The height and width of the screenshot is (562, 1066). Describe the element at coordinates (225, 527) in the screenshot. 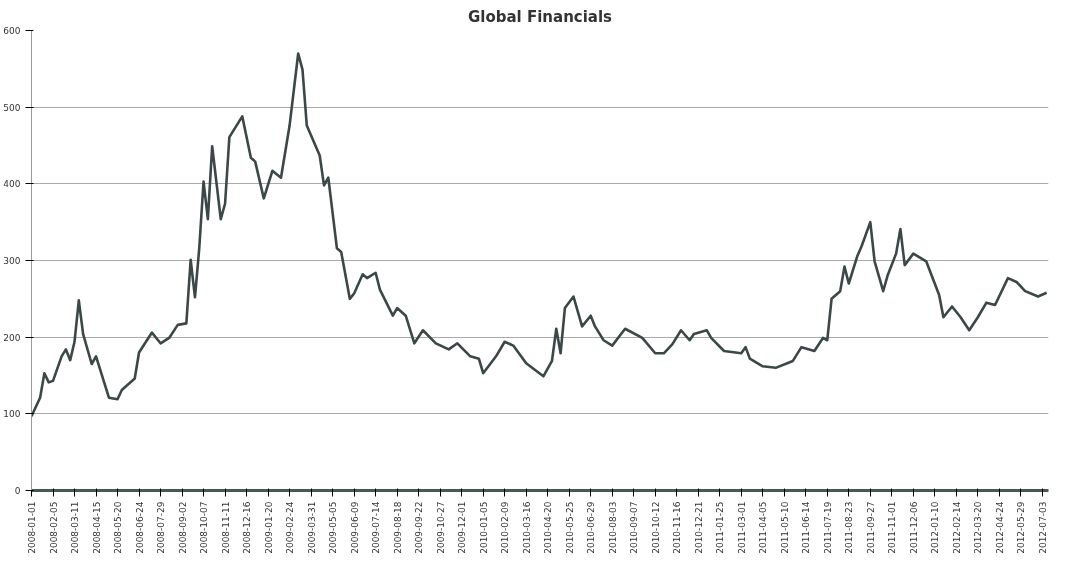

I see `x-tick-label: 2008-11-11` at that location.